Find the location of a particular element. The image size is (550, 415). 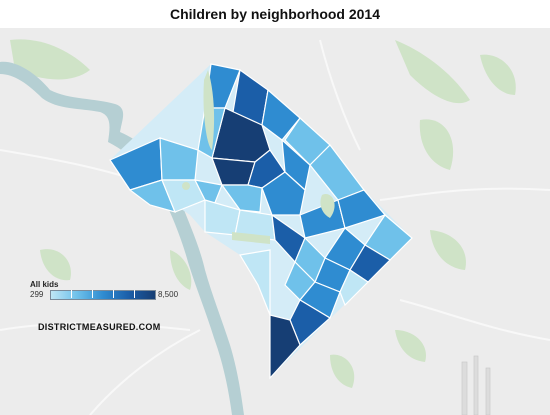

credit-text: DISTRICTMEASURED.COM is located at coordinates (99, 327).